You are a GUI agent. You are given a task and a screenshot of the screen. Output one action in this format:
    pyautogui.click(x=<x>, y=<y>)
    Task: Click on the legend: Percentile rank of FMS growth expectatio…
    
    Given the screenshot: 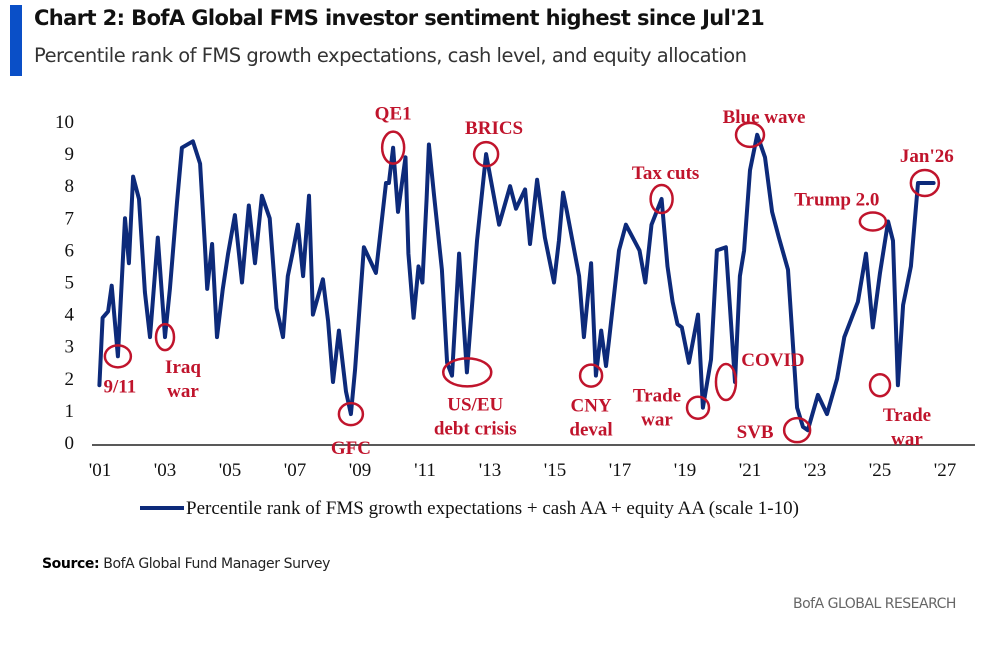 What is the action you would take?
    pyautogui.click(x=469, y=508)
    